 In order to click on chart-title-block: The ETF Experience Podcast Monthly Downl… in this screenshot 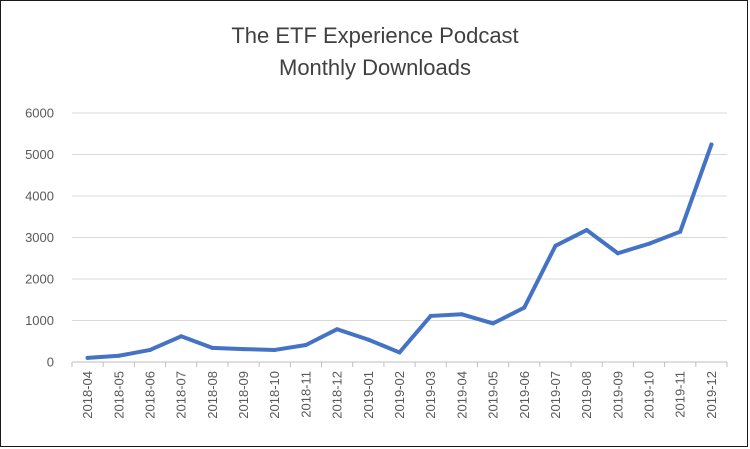, I will do `click(375, 52)`.